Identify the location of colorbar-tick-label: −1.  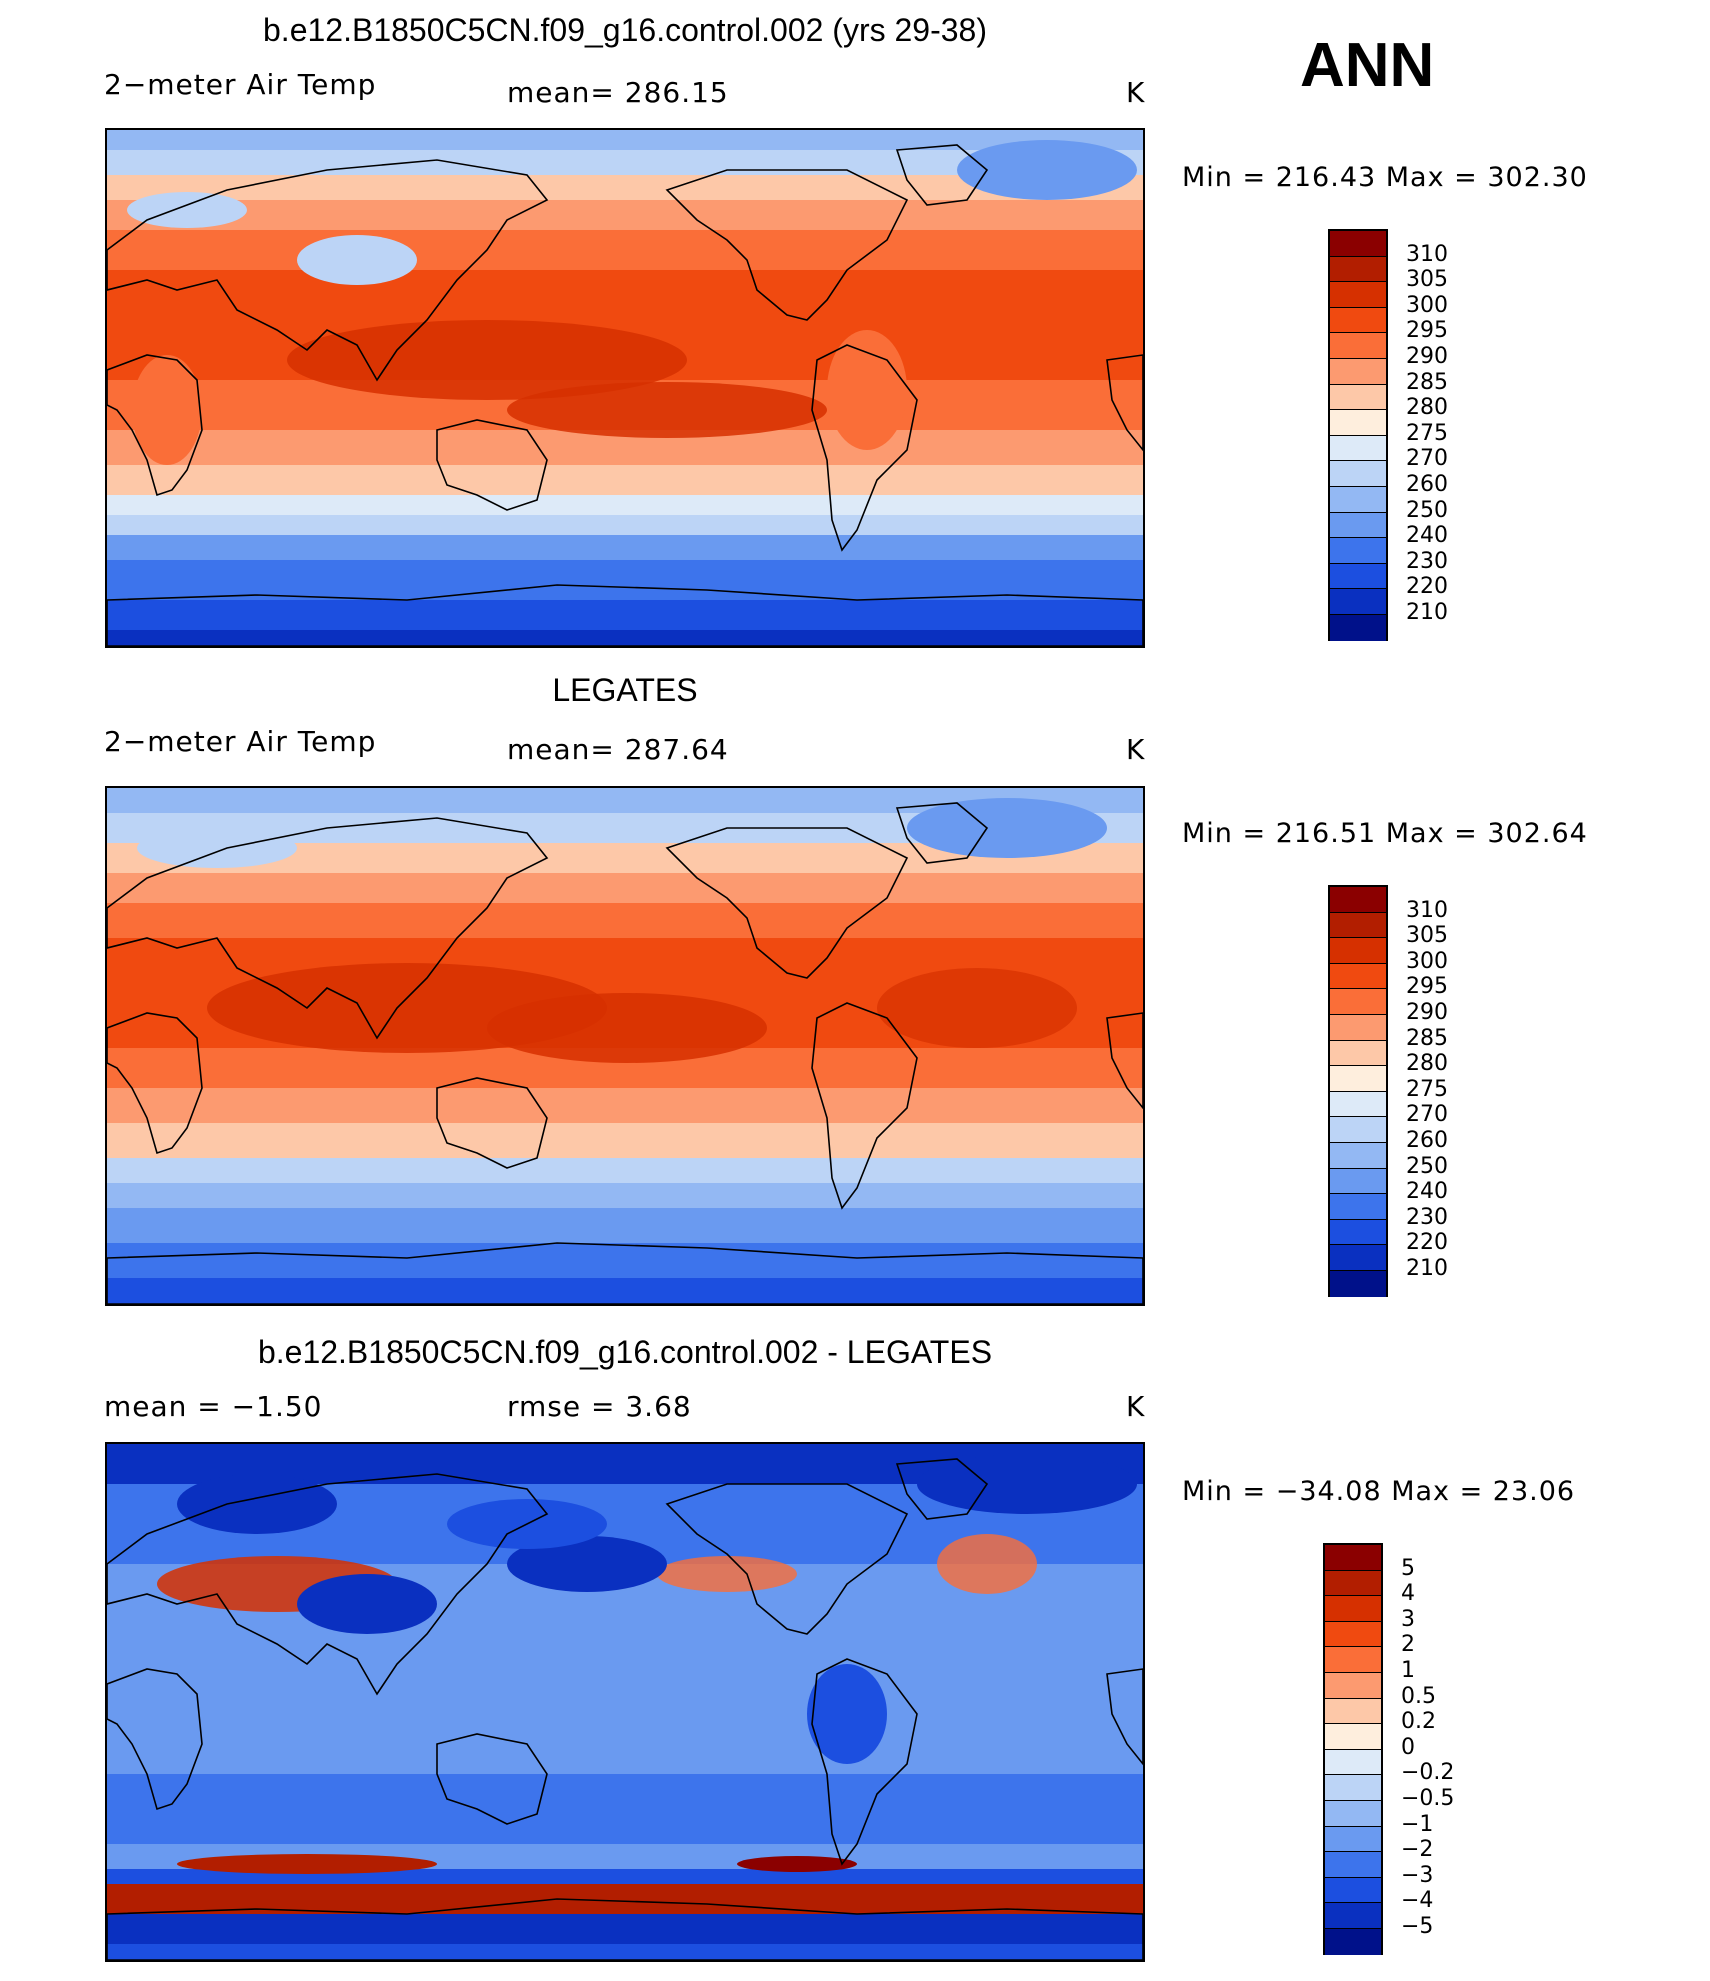
(1417, 1824).